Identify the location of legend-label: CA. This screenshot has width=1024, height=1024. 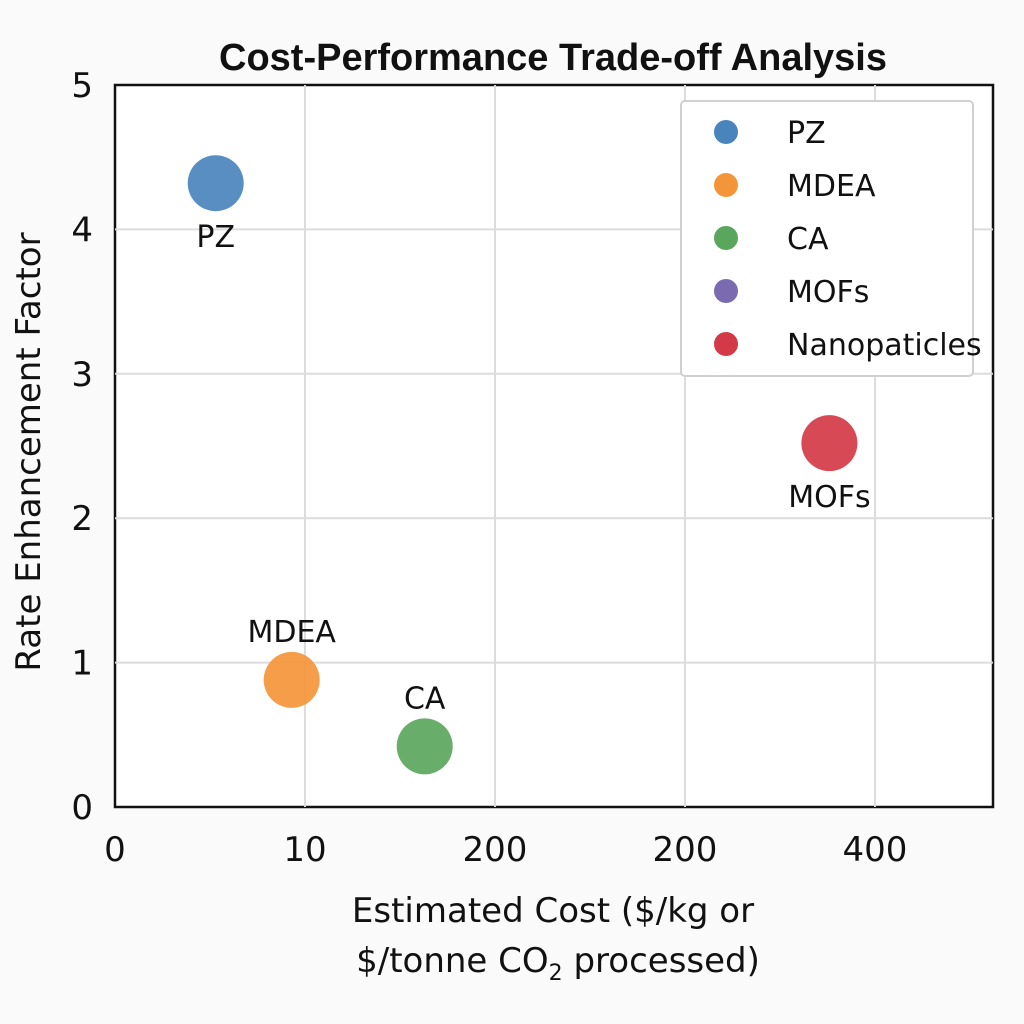
(808, 239).